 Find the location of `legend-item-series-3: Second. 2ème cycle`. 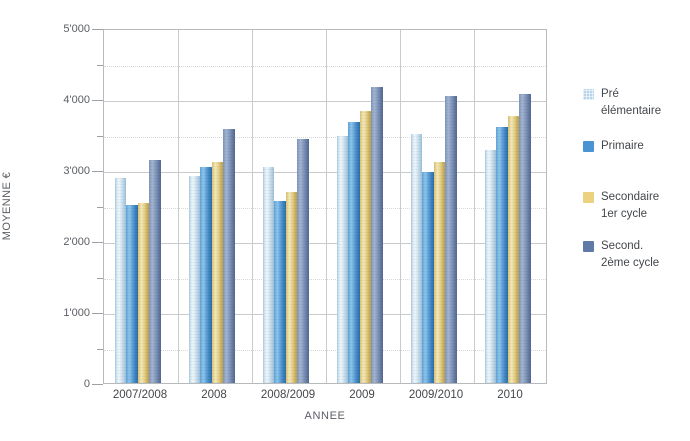

legend-item-series-3: Second. 2ème cycle is located at coordinates (621, 255).